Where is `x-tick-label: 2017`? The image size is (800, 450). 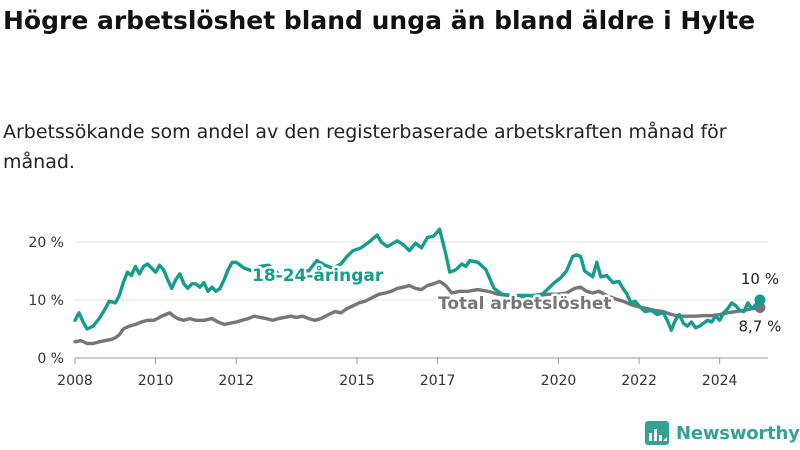 x-tick-label: 2017 is located at coordinates (438, 381).